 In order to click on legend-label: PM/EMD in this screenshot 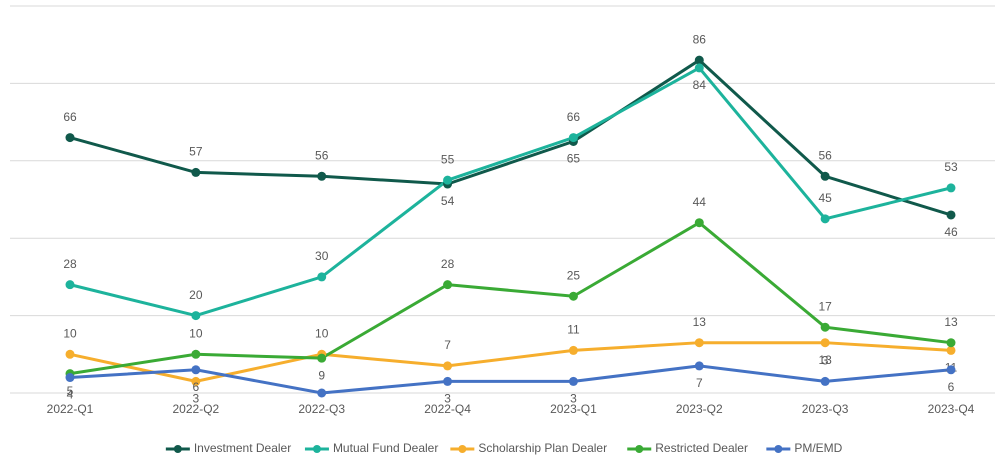, I will do `click(818, 448)`.